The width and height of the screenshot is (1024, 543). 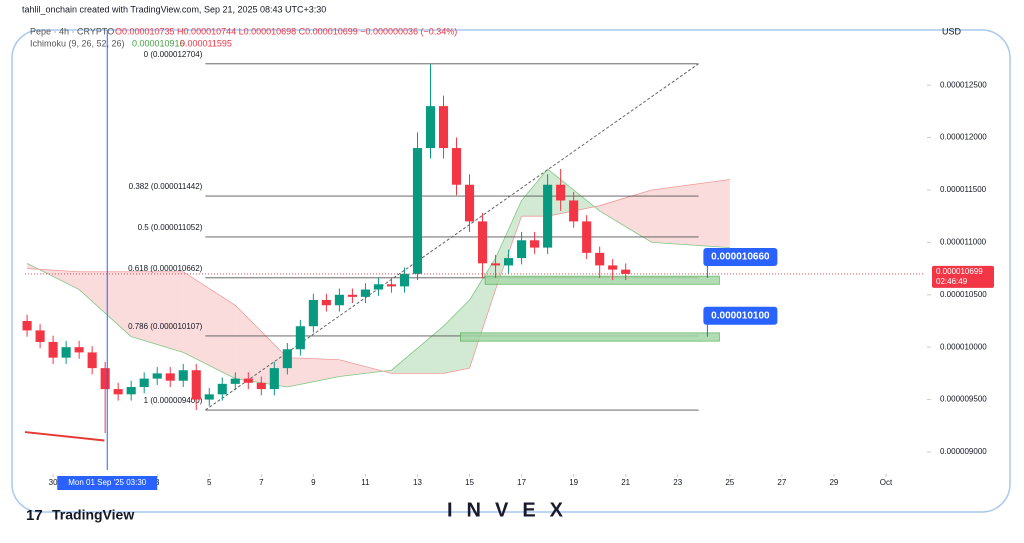 What do you see at coordinates (158, 43) in the screenshot?
I see `indicator-value: 0.000010916` at bounding box center [158, 43].